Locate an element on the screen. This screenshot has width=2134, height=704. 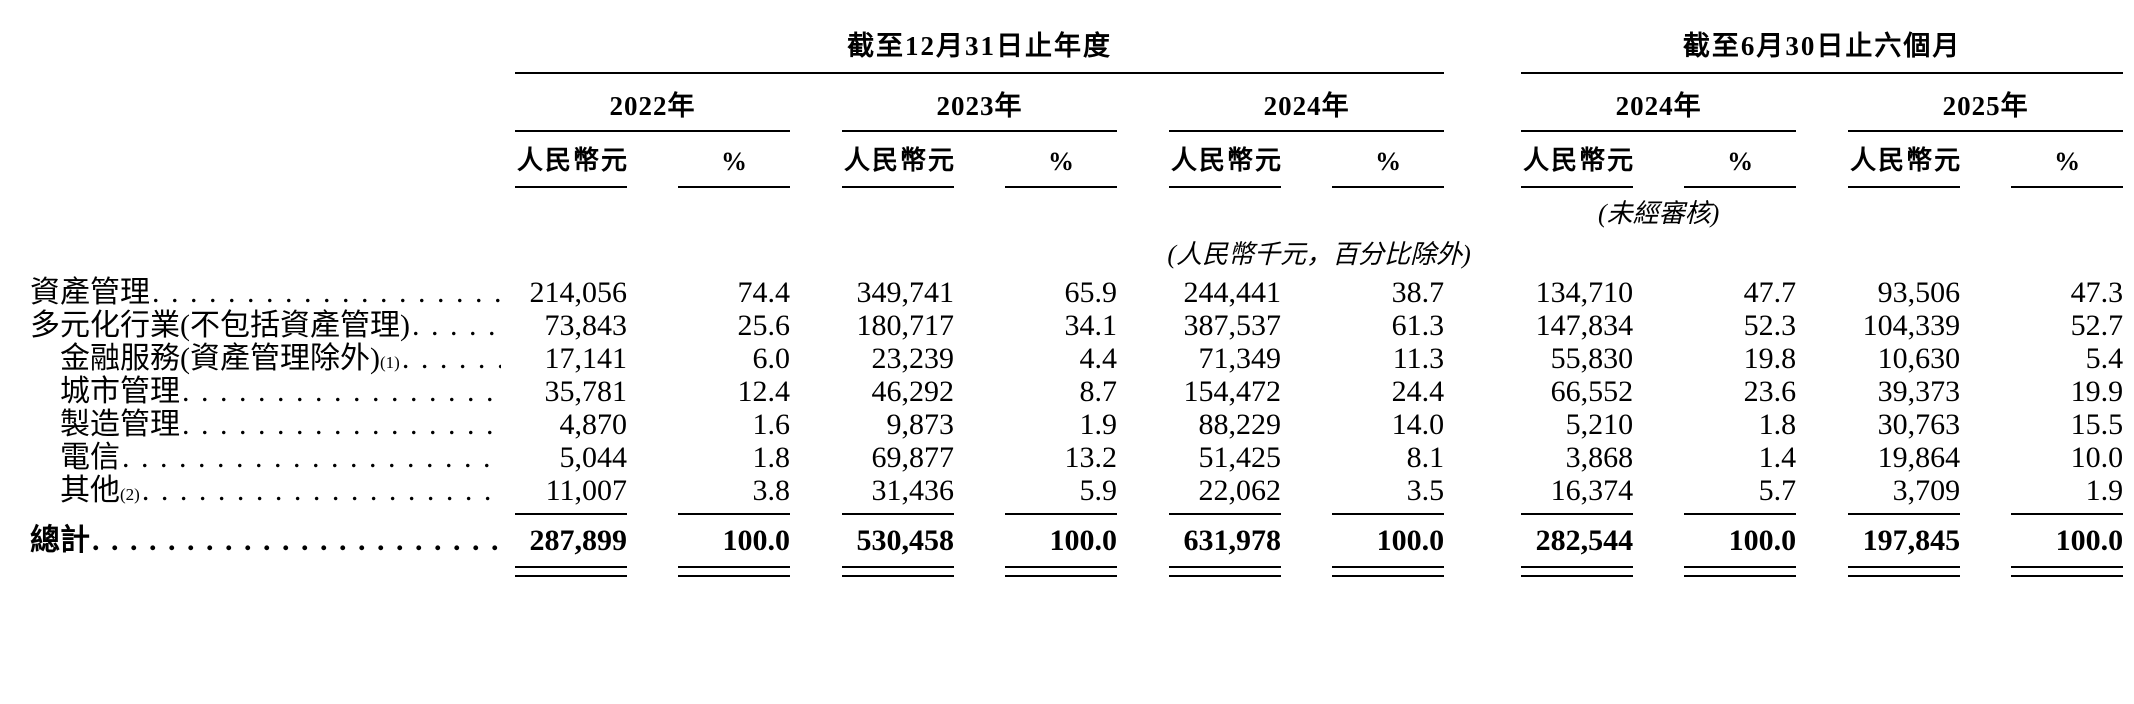
row-label: 資產管理 is located at coordinates (90, 292).